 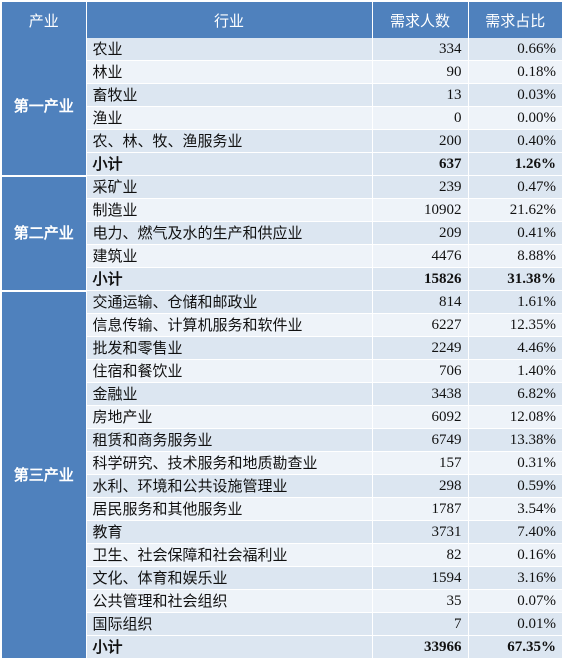 I want to click on demand-cell: 3438, so click(x=420, y=394).